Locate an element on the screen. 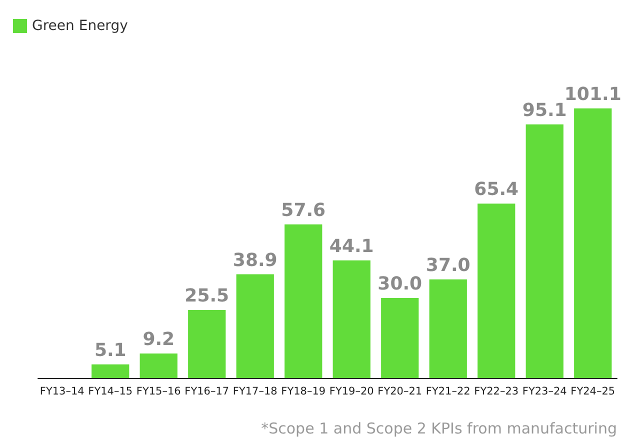 This screenshot has height=448, width=639. data-label: 25.5 is located at coordinates (207, 296).